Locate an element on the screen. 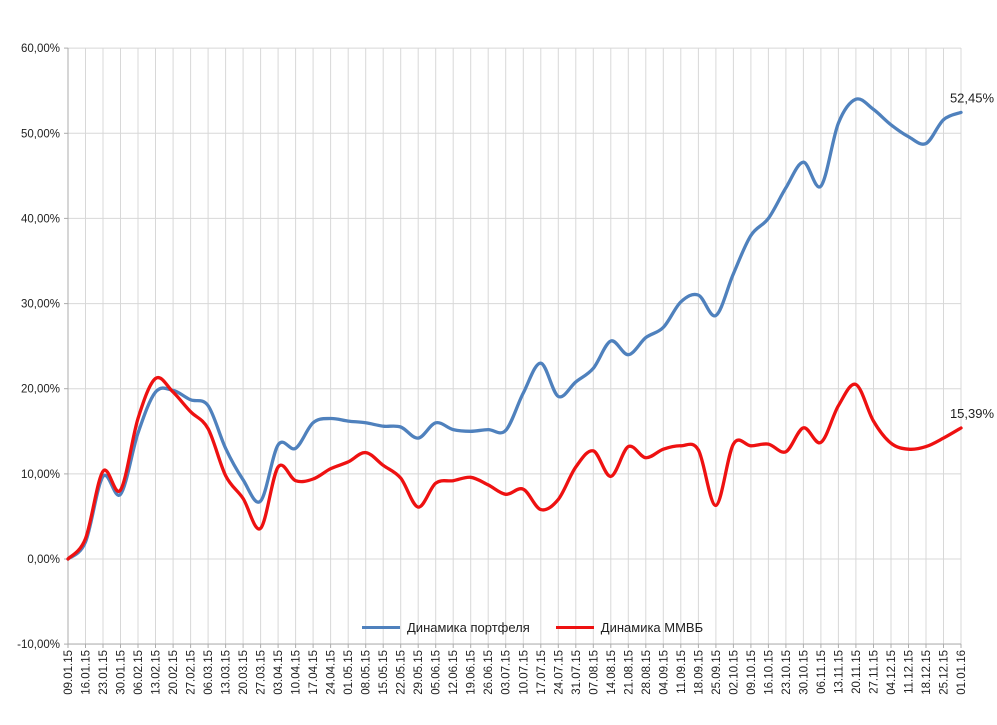 The height and width of the screenshot is (725, 997). legend-item-portfolio: Динамика портфеля is located at coordinates (446, 627).